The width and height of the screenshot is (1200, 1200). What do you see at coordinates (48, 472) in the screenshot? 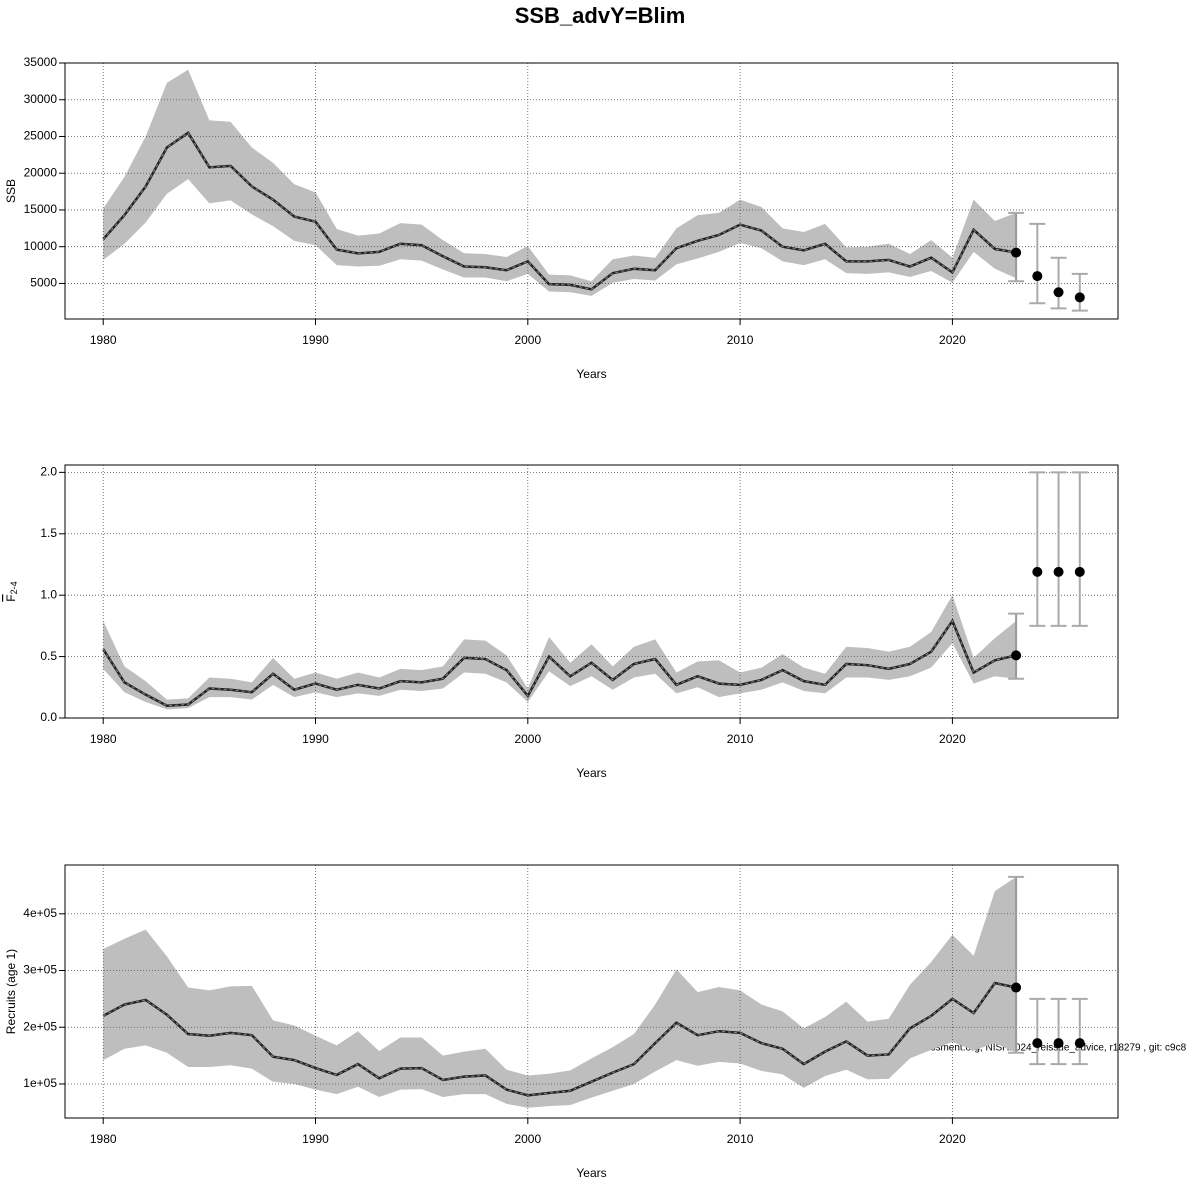
I see `y-tick-label: 2.0` at bounding box center [48, 472].